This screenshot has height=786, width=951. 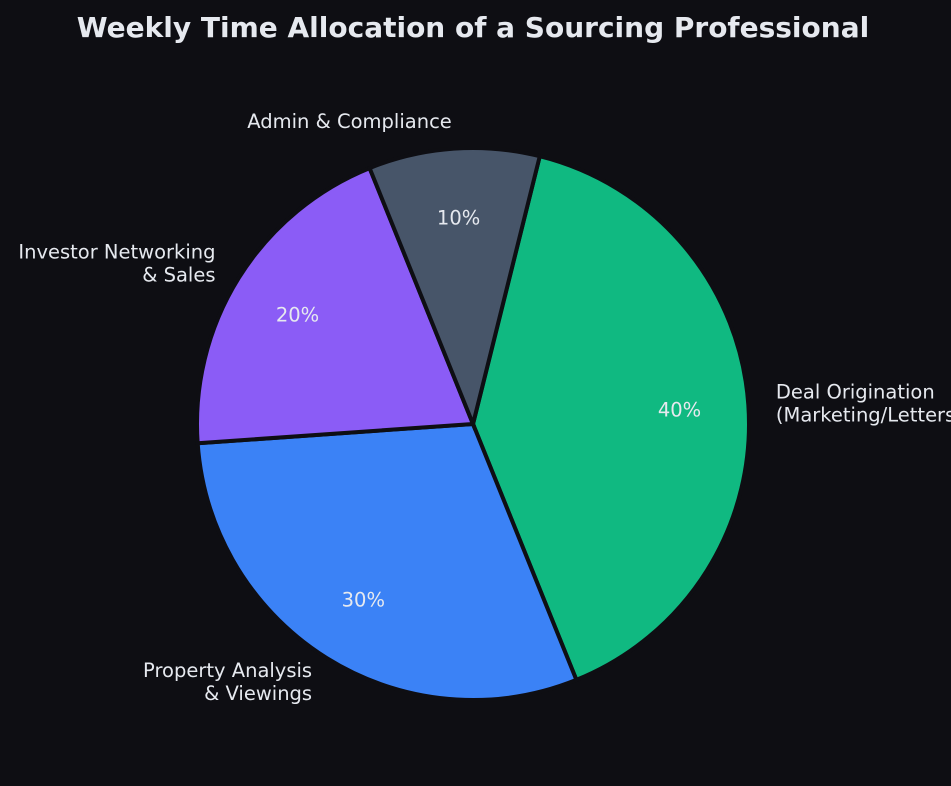 I want to click on slice-percent-label: 20%, so click(x=297, y=314).